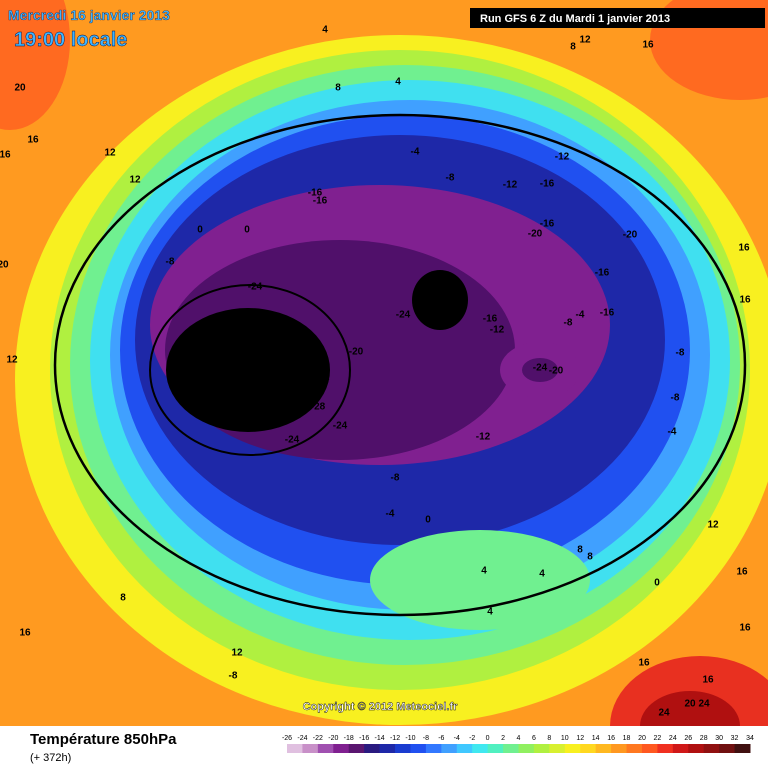  Describe the element at coordinates (302, 738) in the screenshot. I see `colorbar-tick-label: -24` at that location.